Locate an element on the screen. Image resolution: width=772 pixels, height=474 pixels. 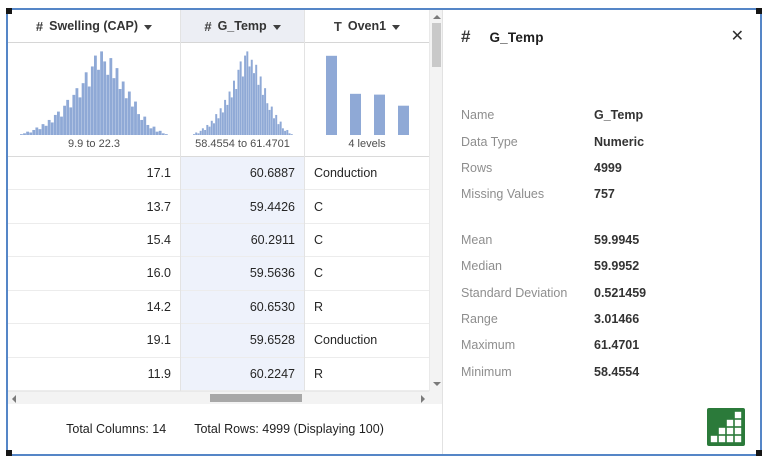
column-header-oven1: T Oven1 is located at coordinates (367, 26).